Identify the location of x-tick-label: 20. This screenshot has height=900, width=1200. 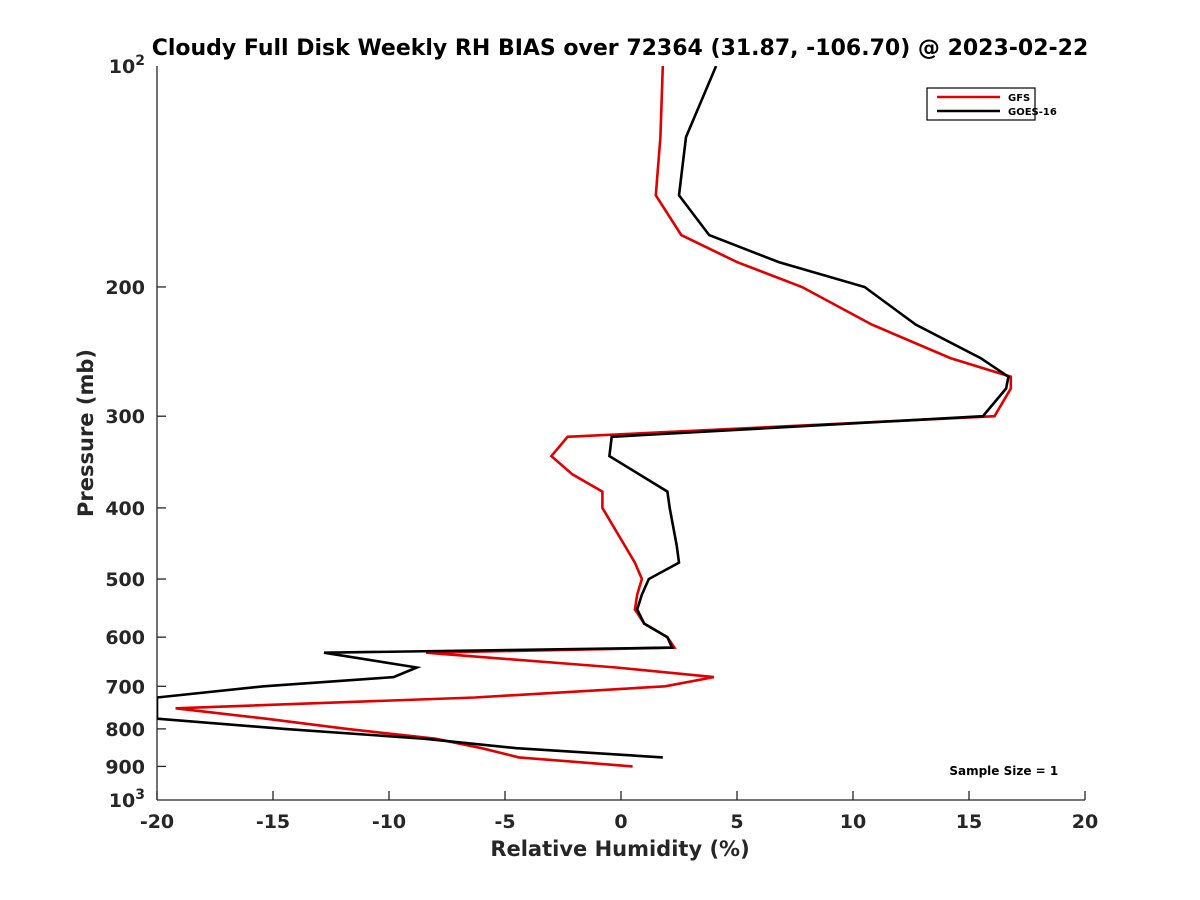
(1085, 822).